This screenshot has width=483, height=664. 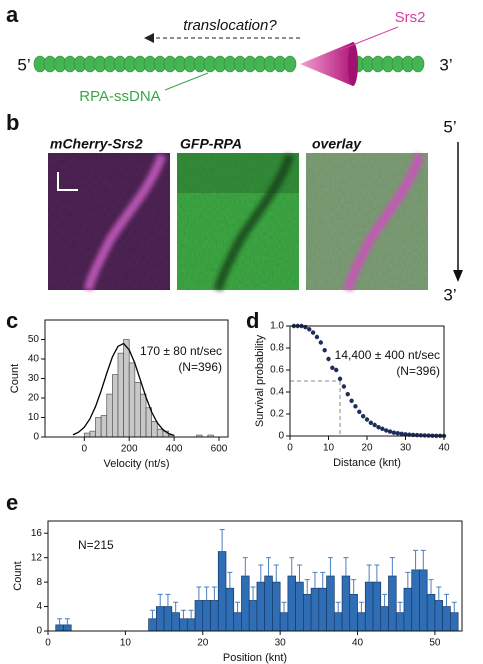 What do you see at coordinates (367, 222) in the screenshot?
I see `kymograph-overlay` at bounding box center [367, 222].